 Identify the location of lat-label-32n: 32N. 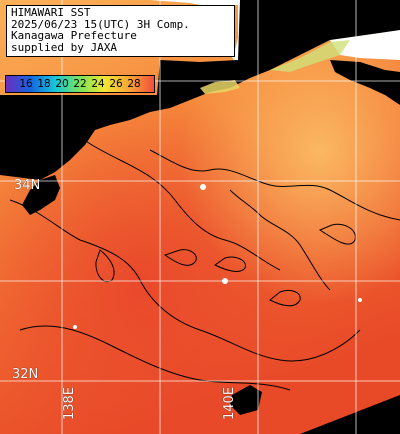
(25, 374).